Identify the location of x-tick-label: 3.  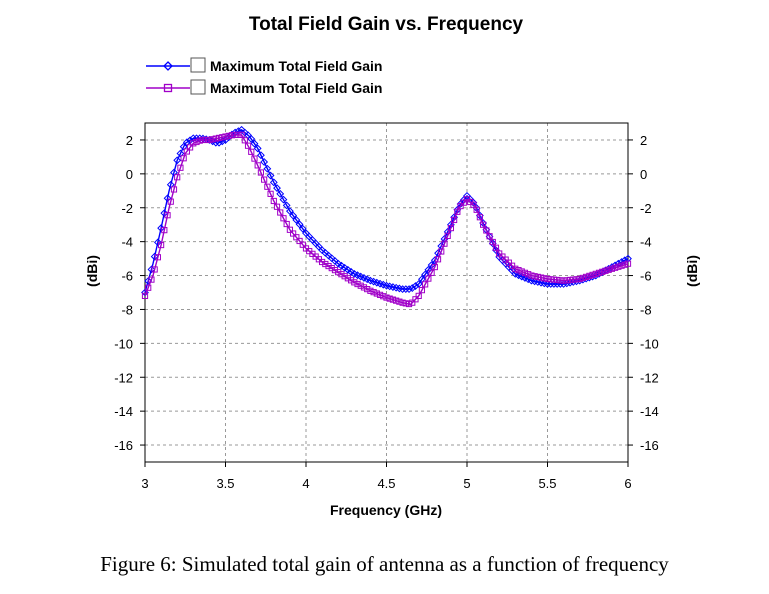
(144, 483).